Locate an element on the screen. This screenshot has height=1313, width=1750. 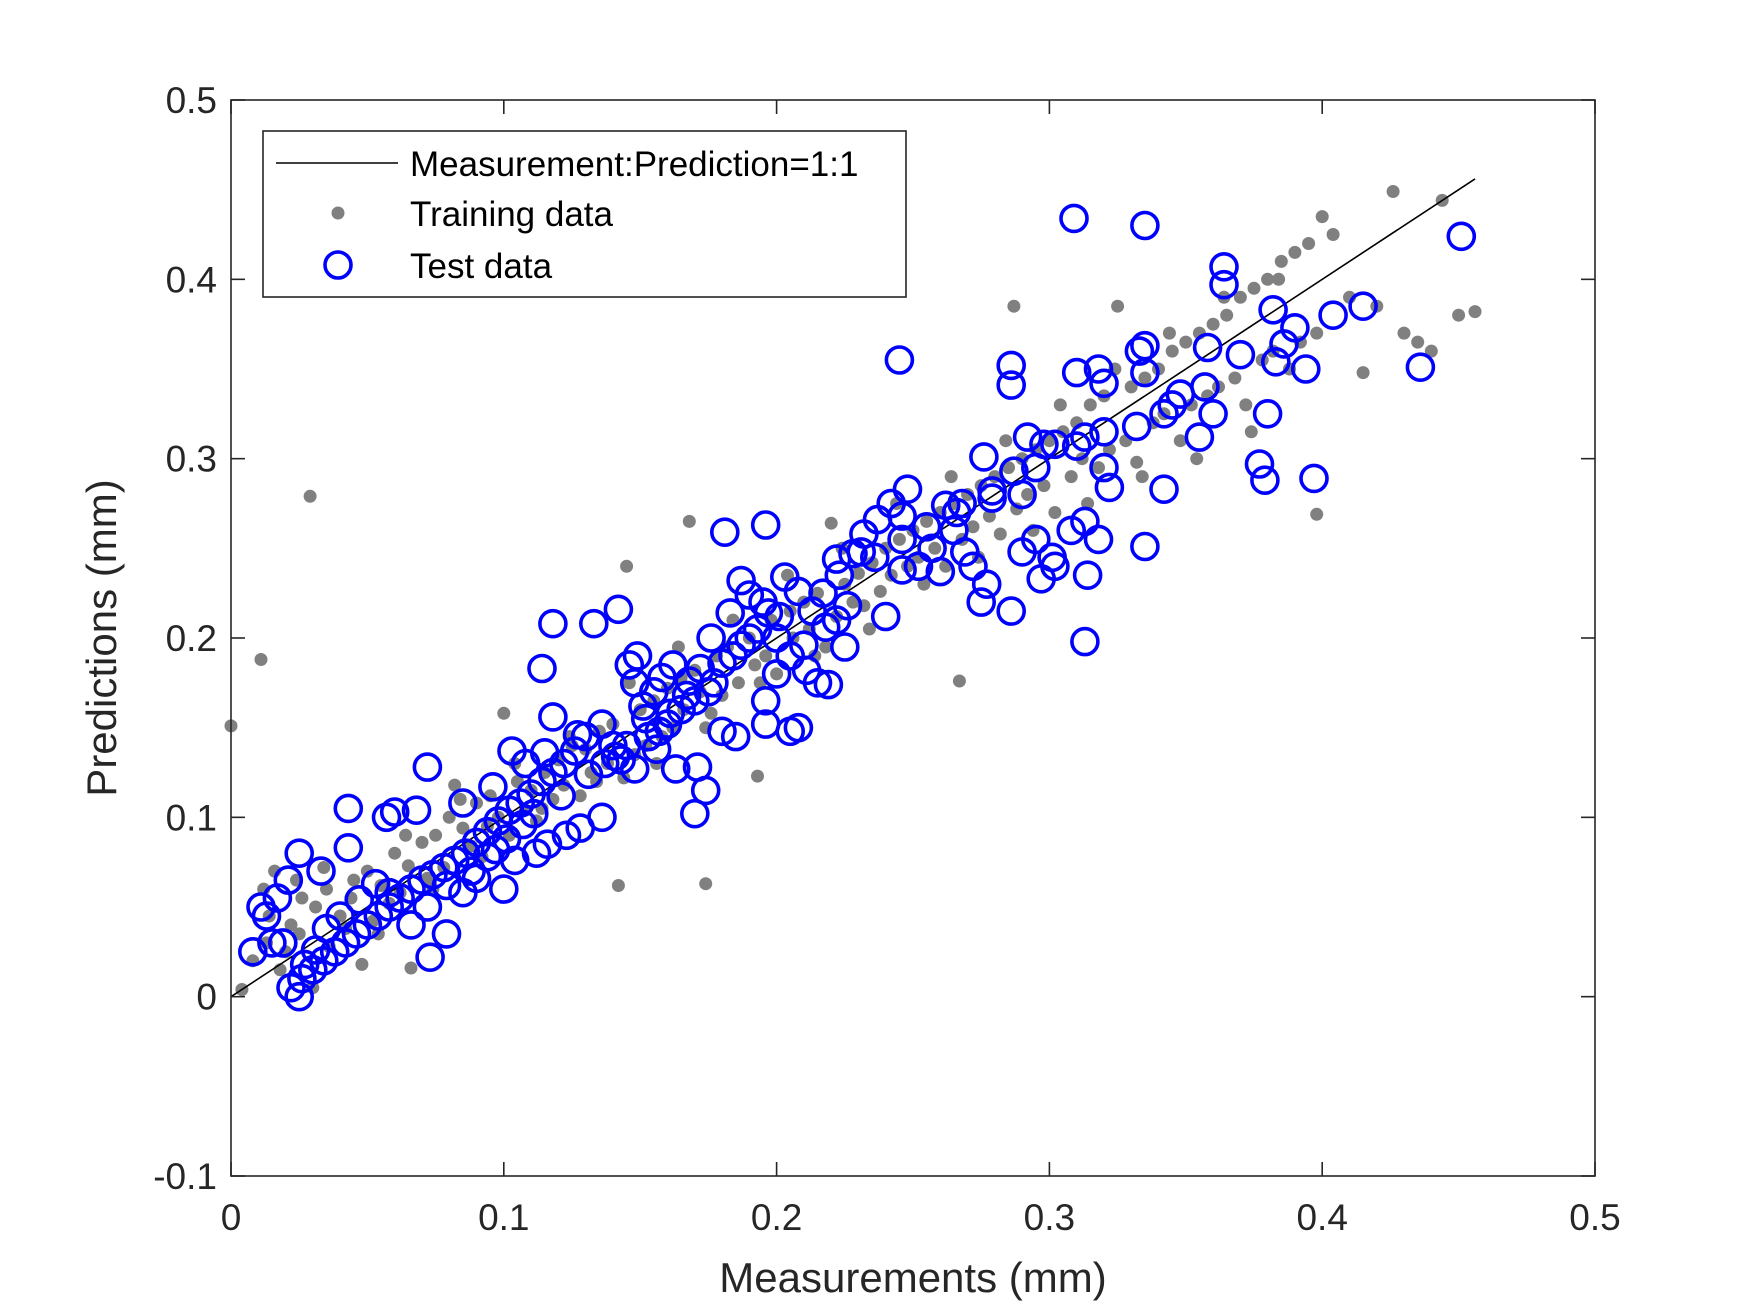
x-axis-label: Measurements (mm) is located at coordinates (912, 1277).